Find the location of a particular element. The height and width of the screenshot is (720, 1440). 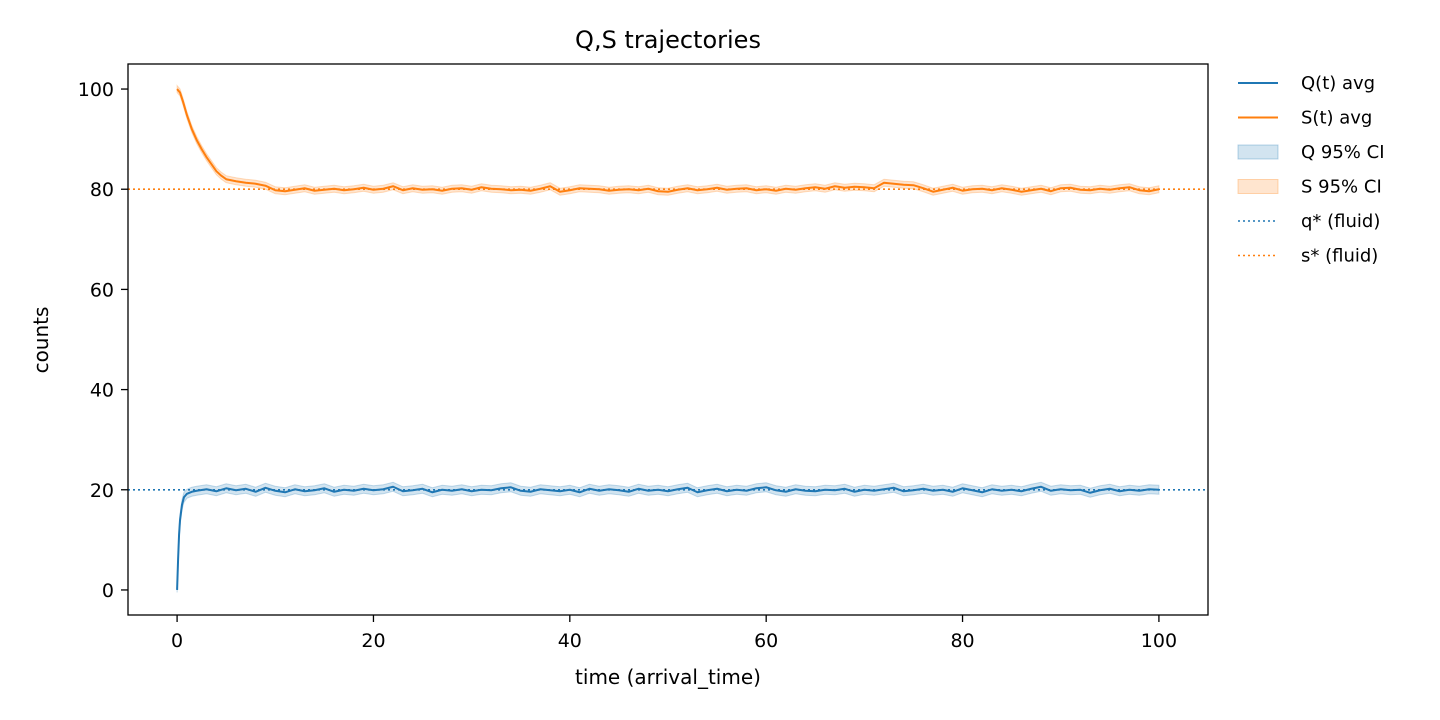

y-axis-ticks: 0 20 40 60 80 100 is located at coordinates (103, 340).